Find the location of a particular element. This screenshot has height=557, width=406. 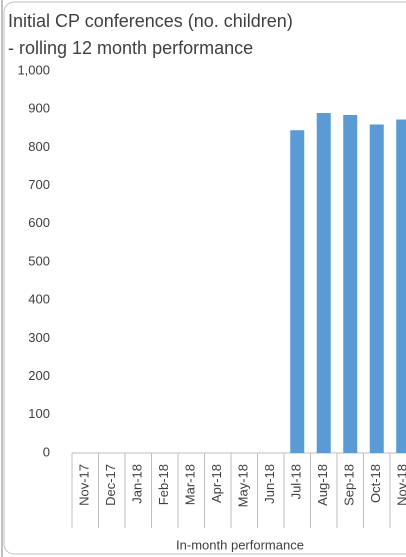

y-tick-label: 800 is located at coordinates (39, 146).